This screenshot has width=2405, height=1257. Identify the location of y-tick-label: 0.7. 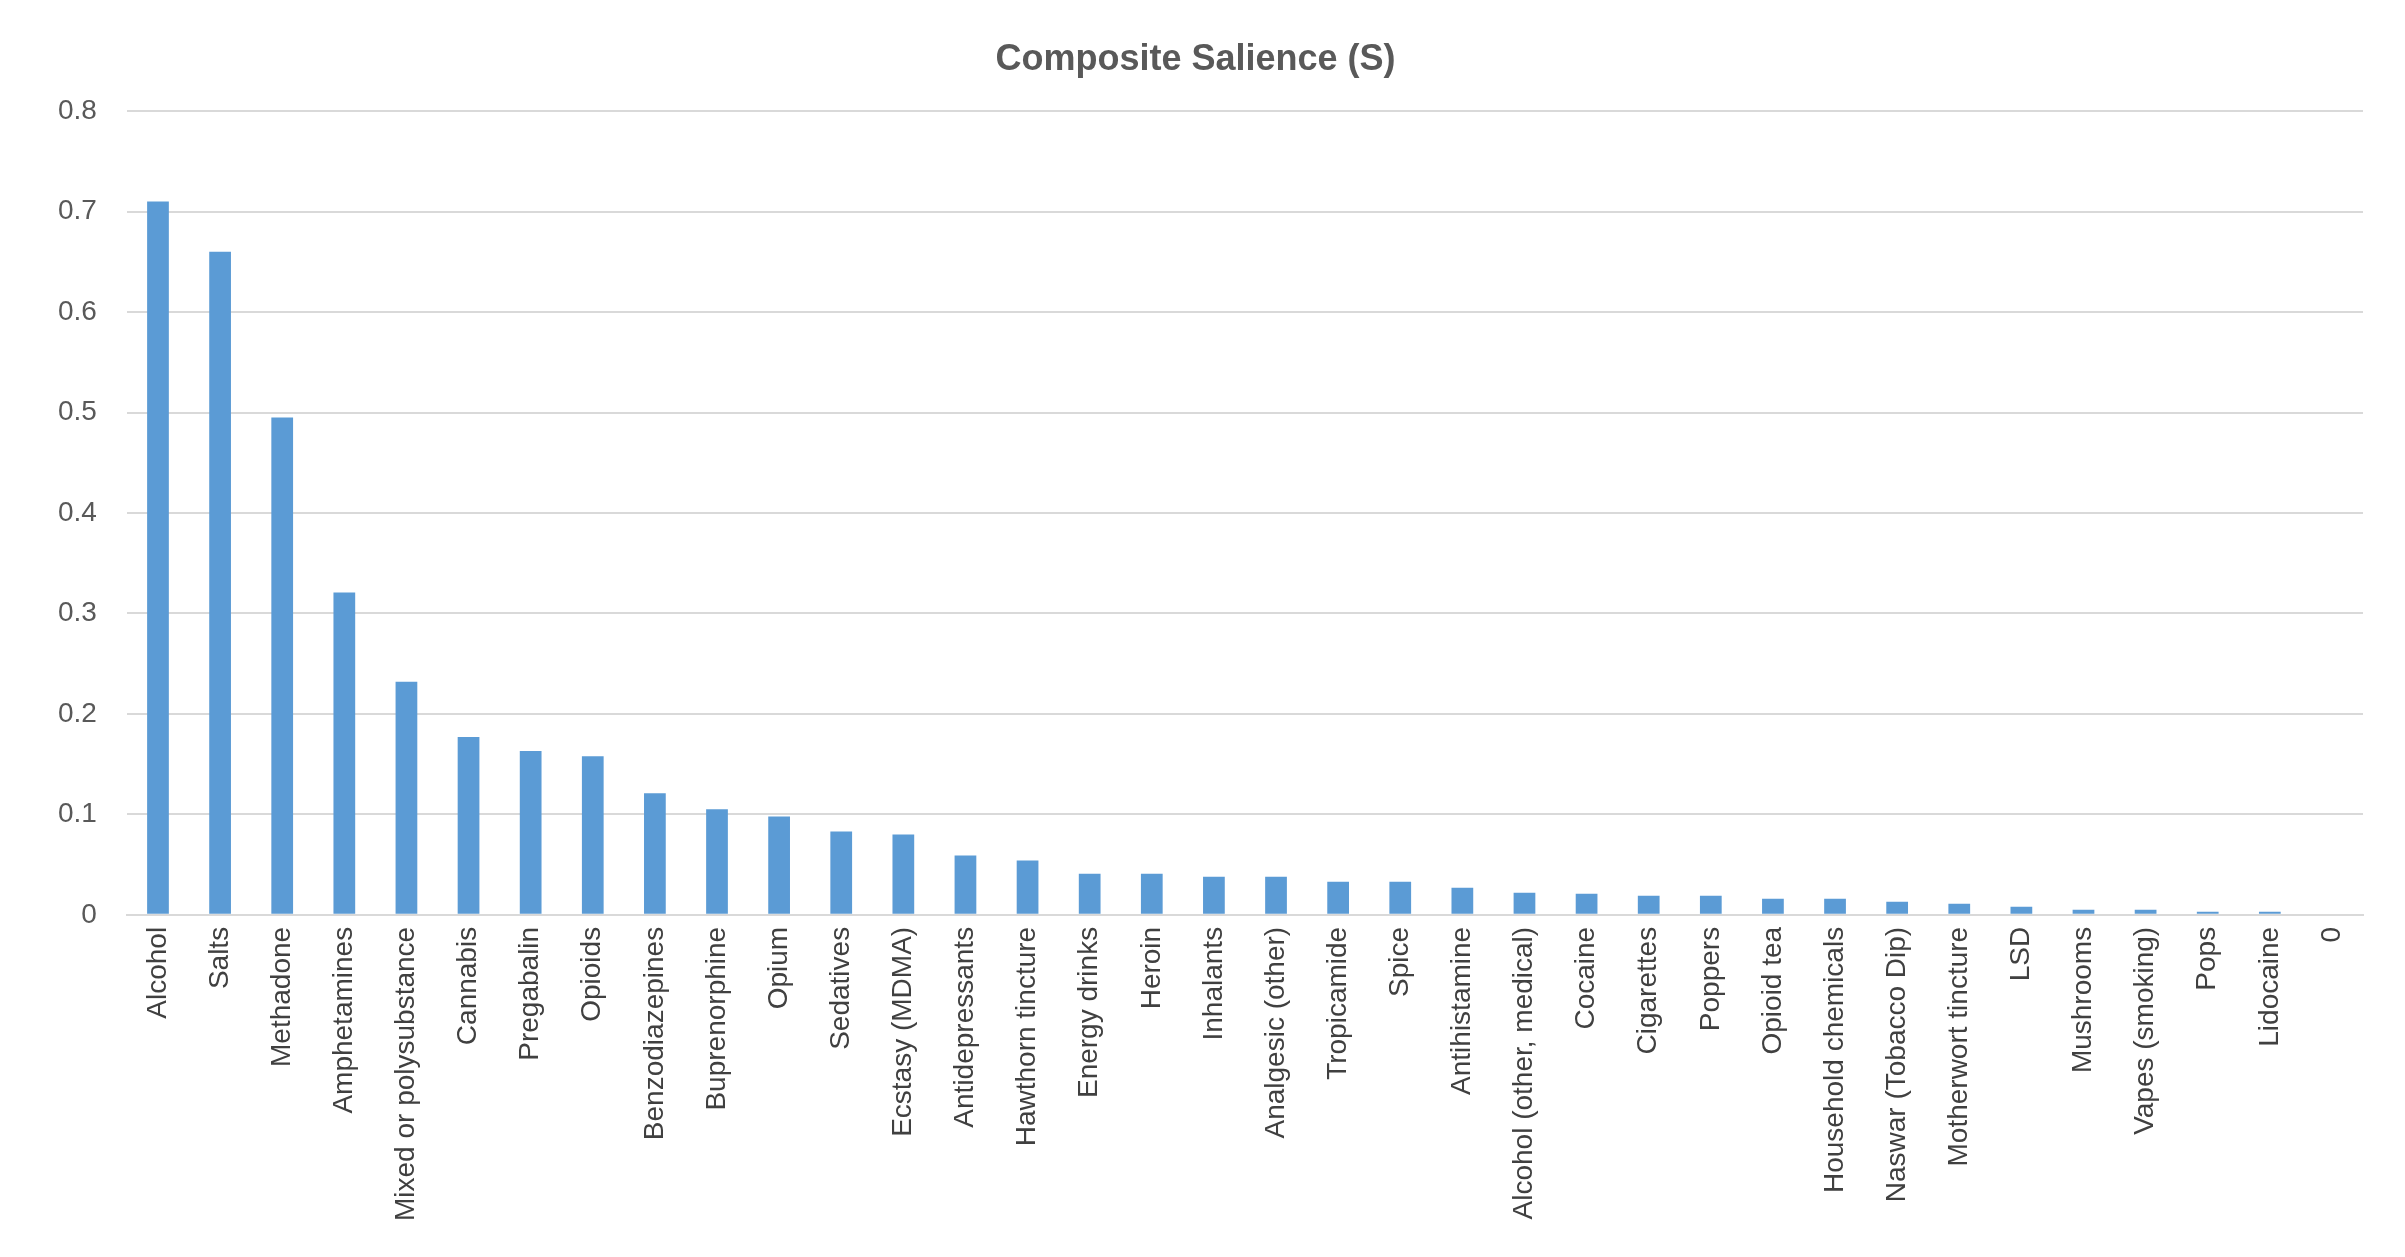
(77, 210).